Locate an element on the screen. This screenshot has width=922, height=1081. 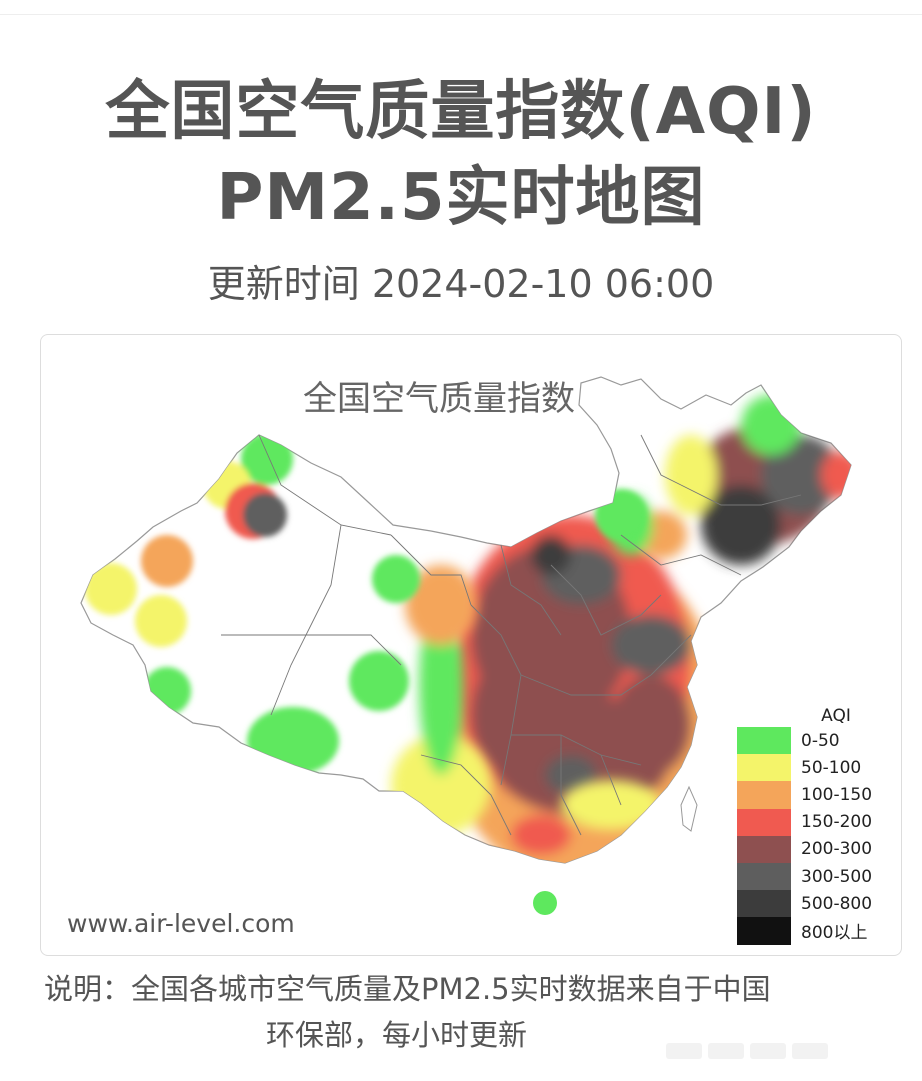
taiwan-island is located at coordinates (689, 808).